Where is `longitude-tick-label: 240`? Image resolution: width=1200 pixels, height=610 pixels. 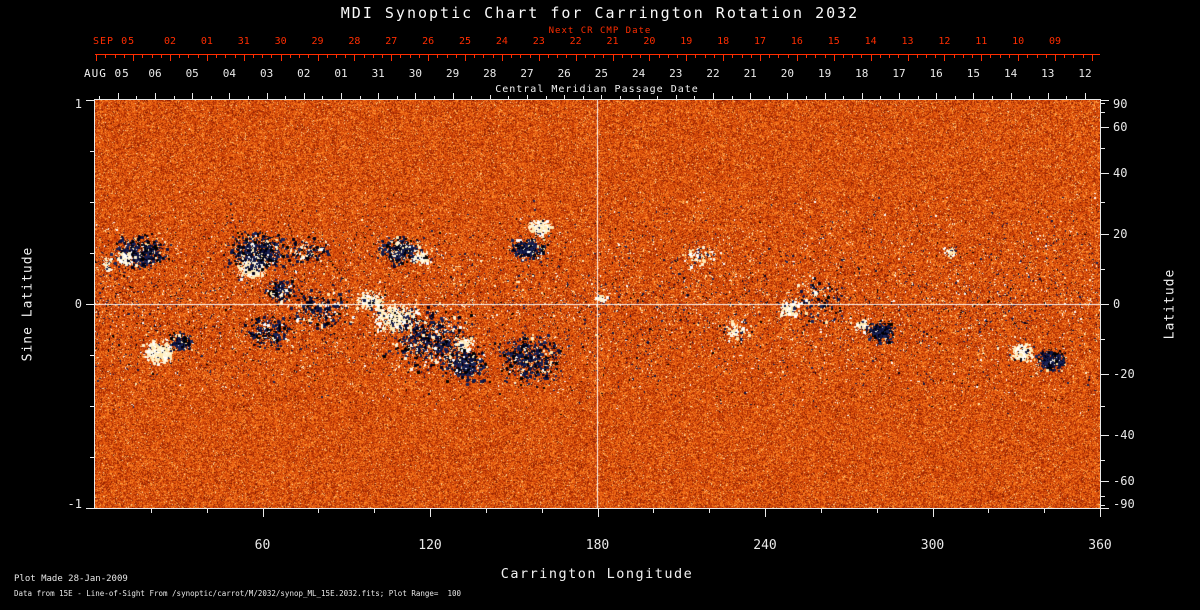
longitude-tick-label: 240 is located at coordinates (765, 545).